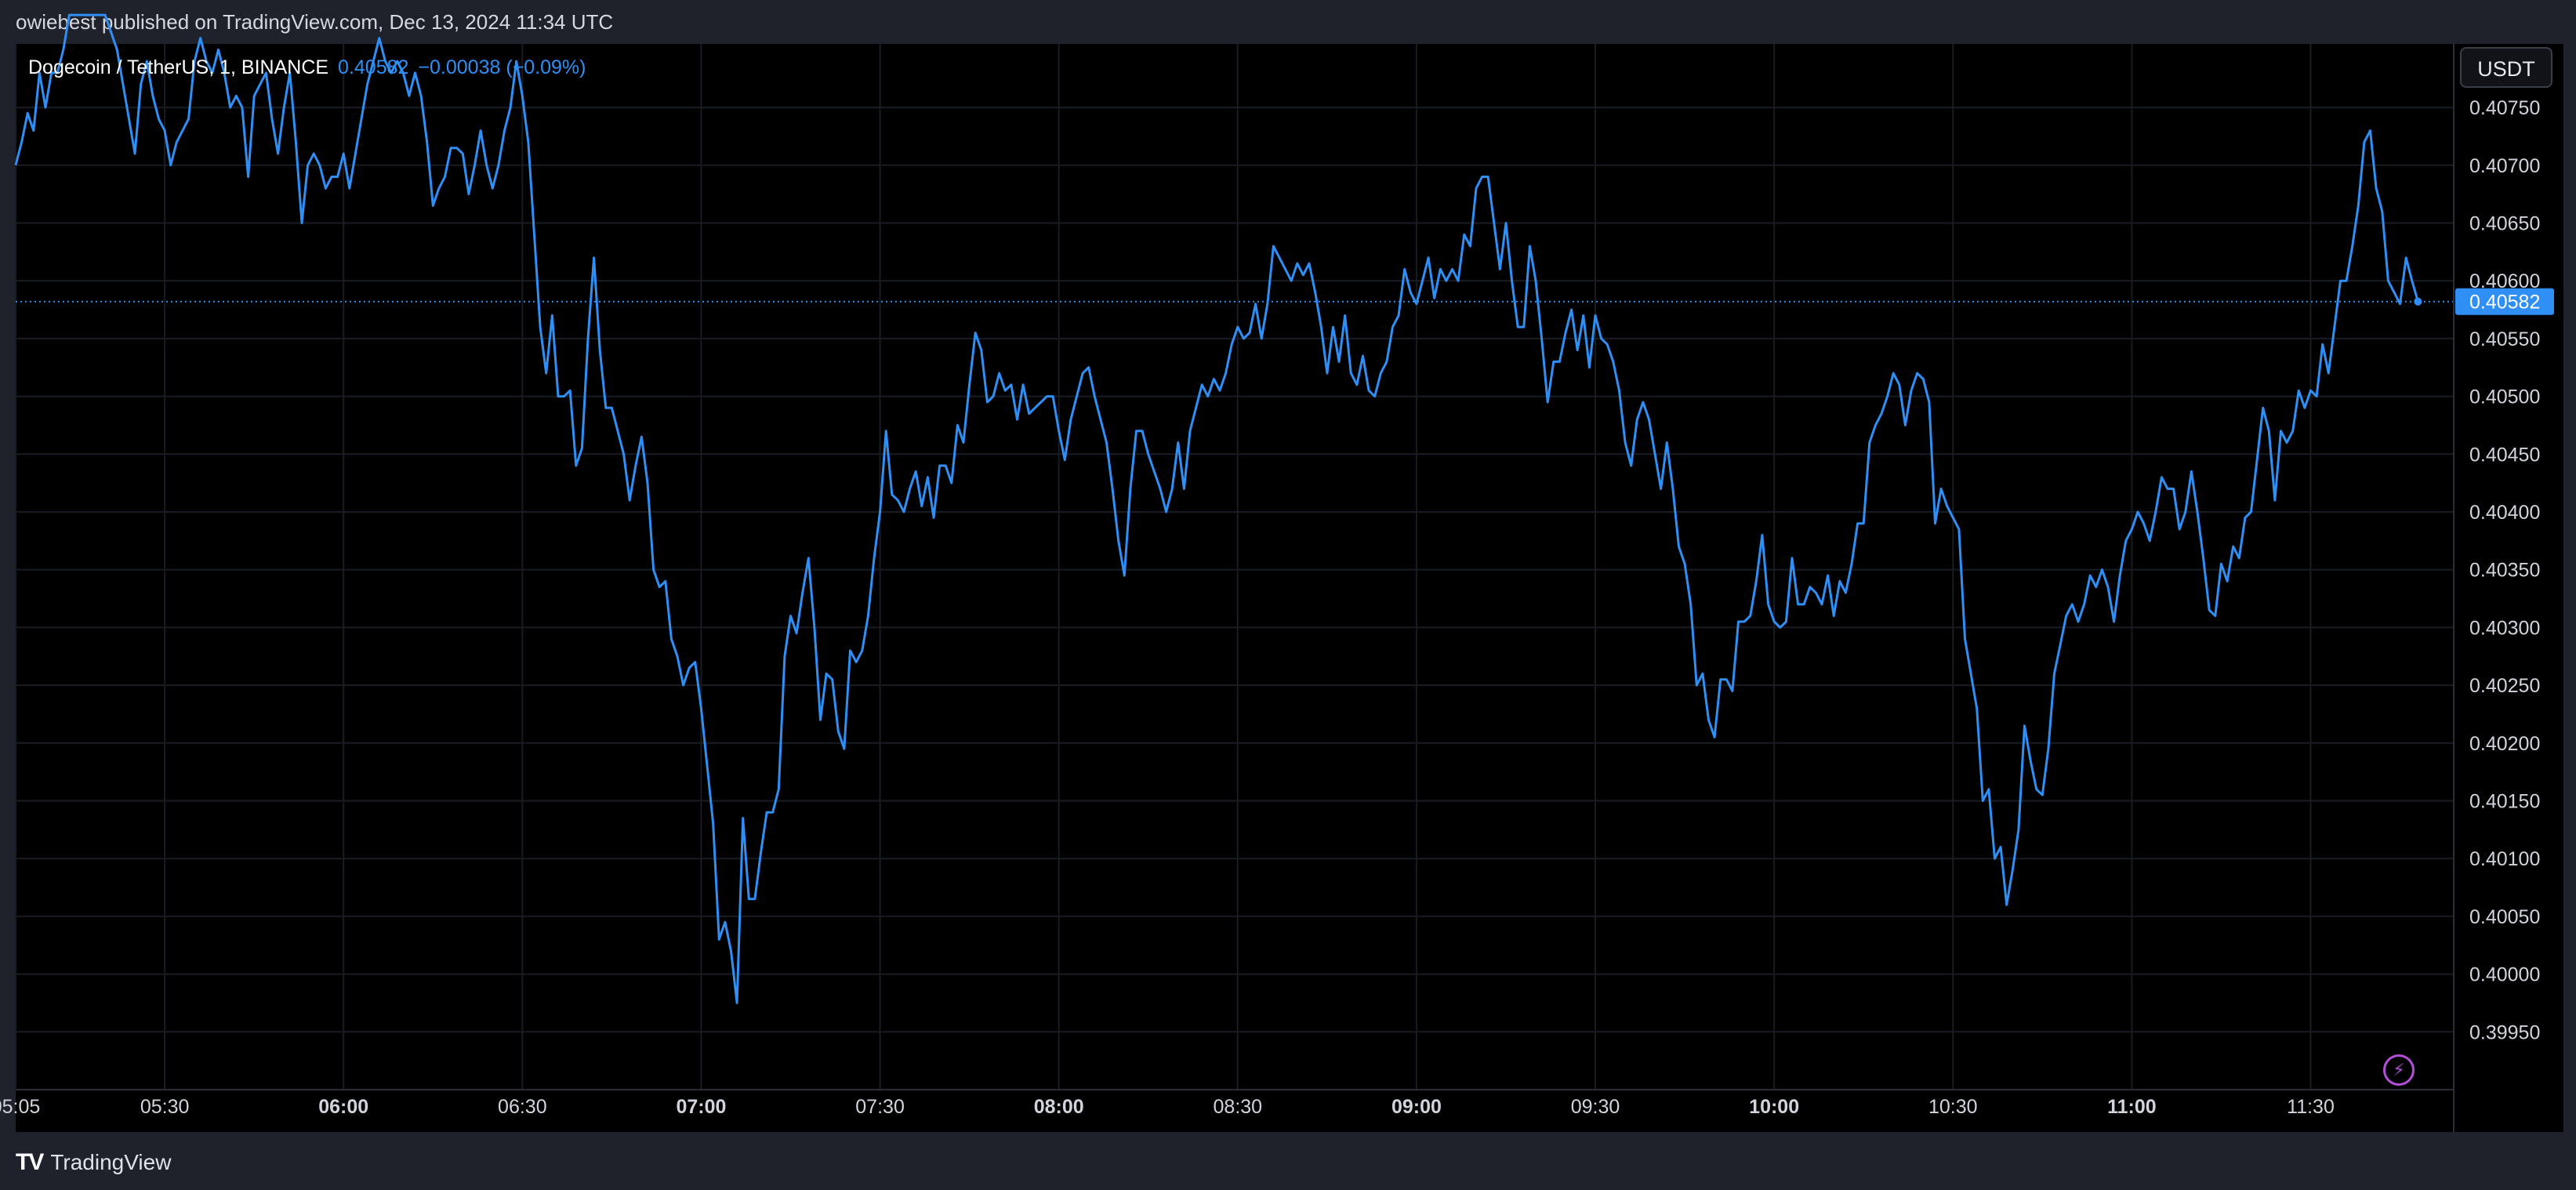 The width and height of the screenshot is (2576, 1190). Describe the element at coordinates (1596, 1107) in the screenshot. I see `x-tick-label: 09:30` at that location.